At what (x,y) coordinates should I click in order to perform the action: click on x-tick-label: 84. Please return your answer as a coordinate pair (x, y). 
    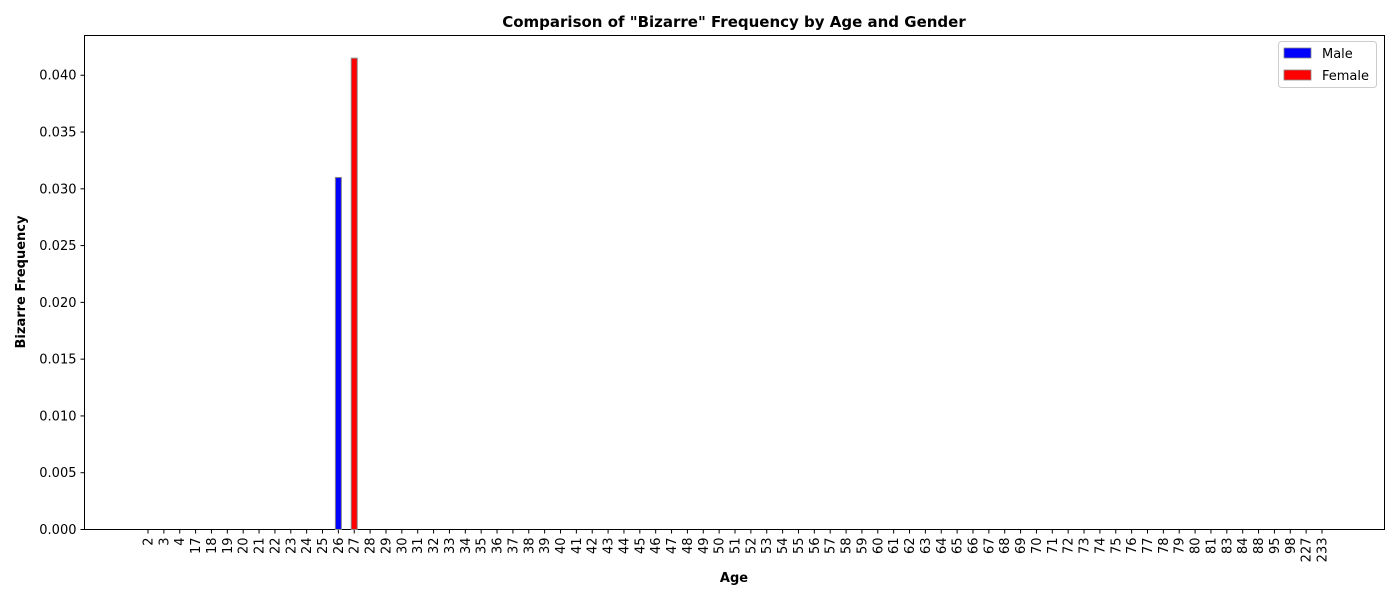
    Looking at the image, I should click on (1243, 546).